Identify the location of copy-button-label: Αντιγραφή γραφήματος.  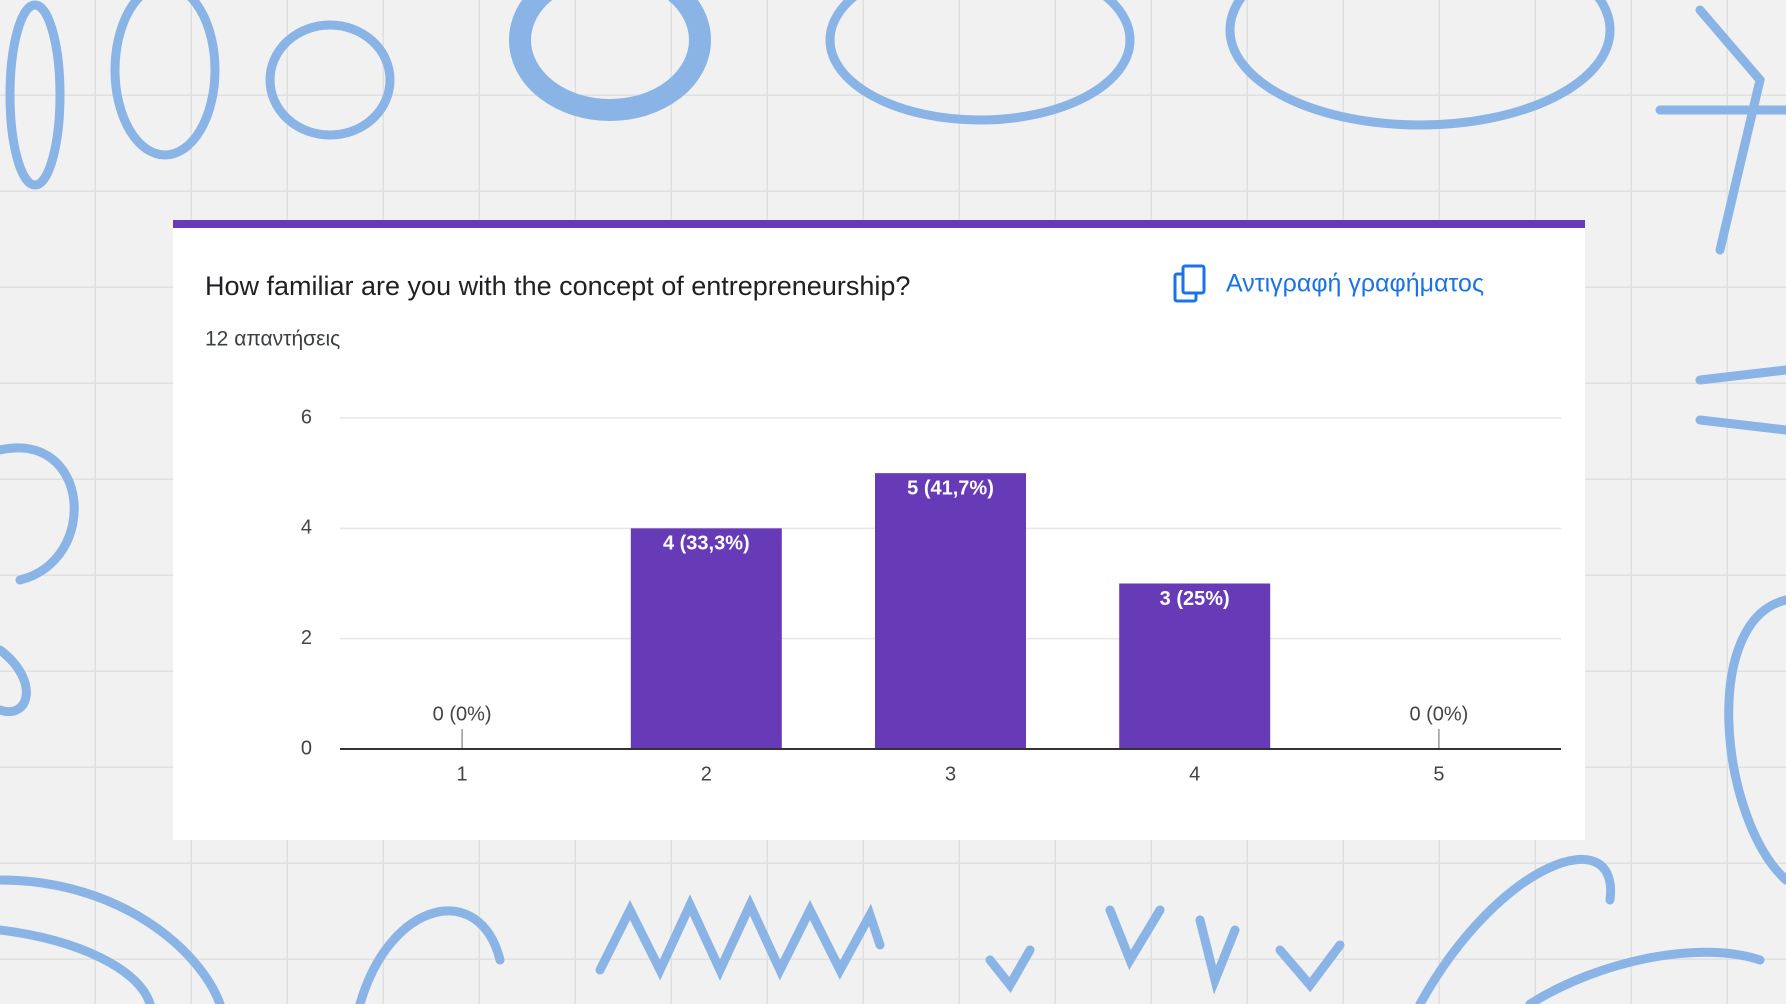
(1355, 284).